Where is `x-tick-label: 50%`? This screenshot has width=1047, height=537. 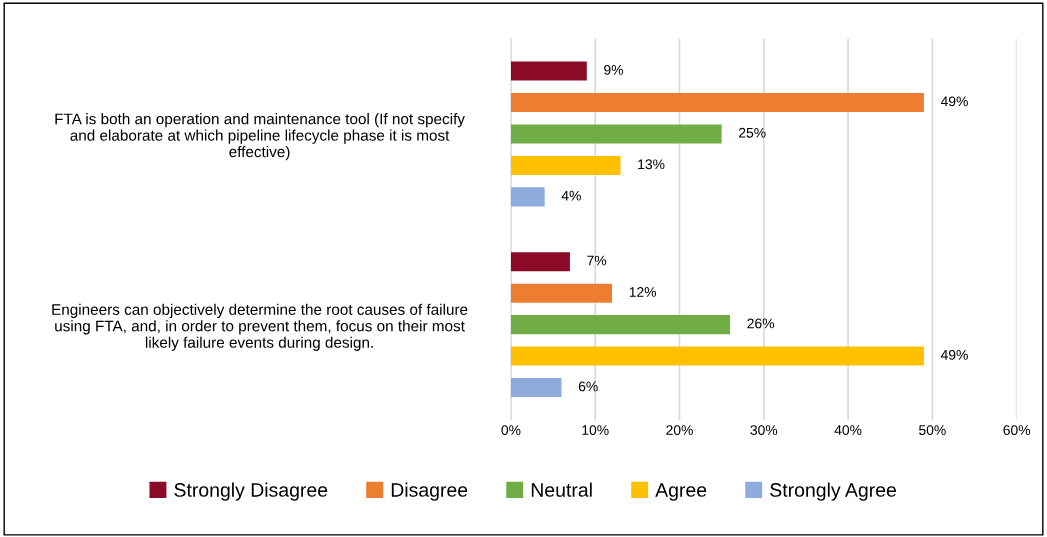
x-tick-label: 50% is located at coordinates (932, 430).